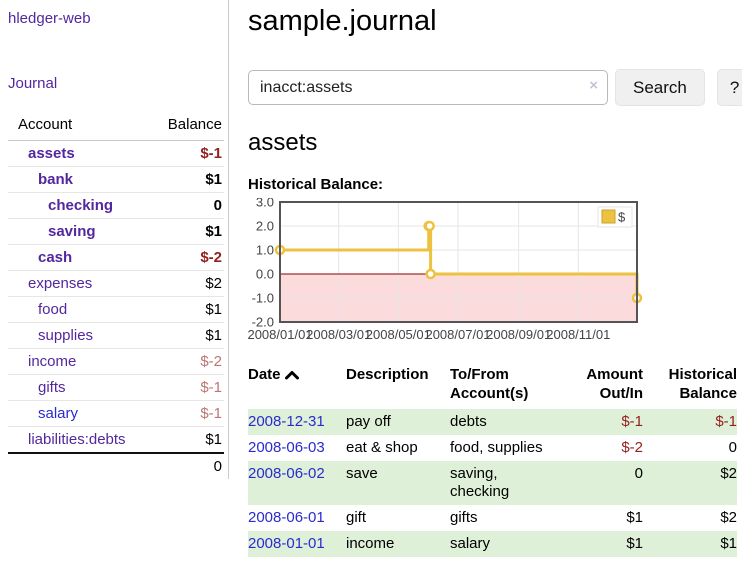  Describe the element at coordinates (116, 361) in the screenshot. I see `account-row: income $-2` at that location.